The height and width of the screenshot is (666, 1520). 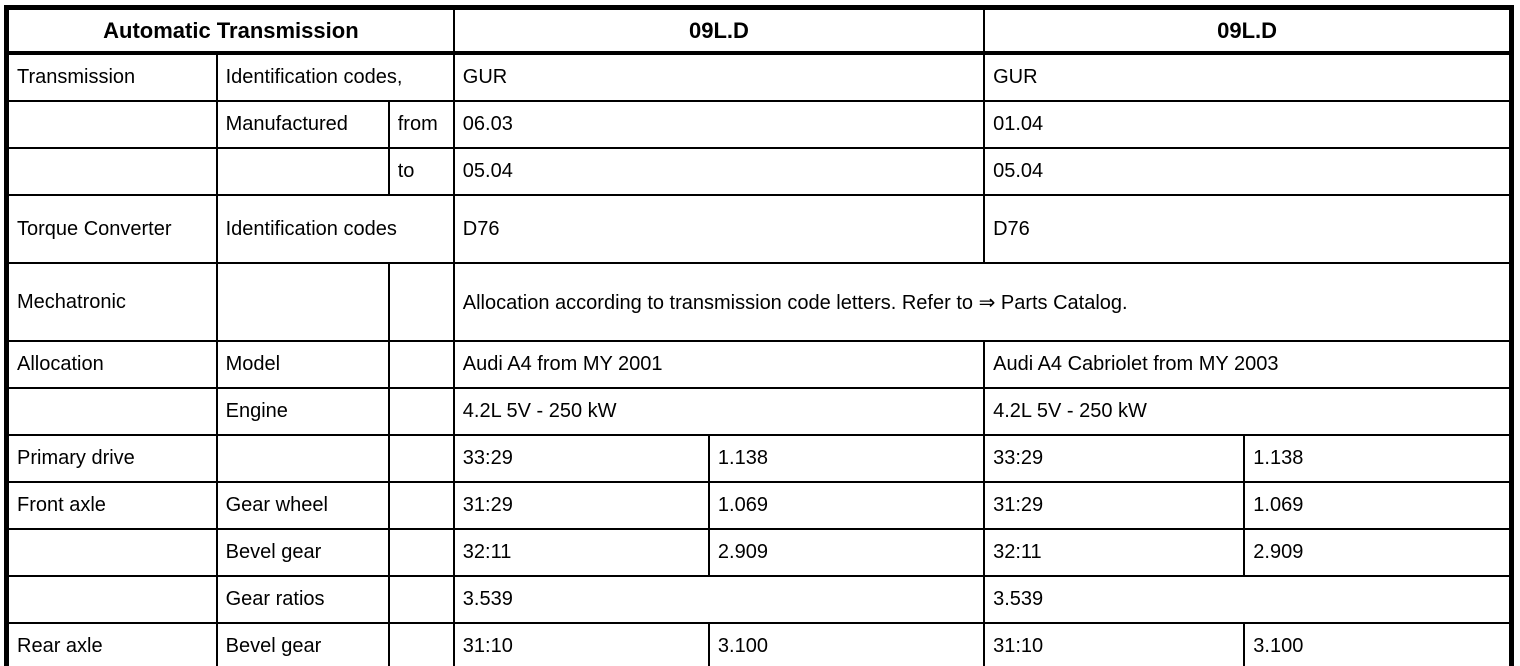 I want to click on primary-drive-ratio-v1: 33:29, so click(x=581, y=458).